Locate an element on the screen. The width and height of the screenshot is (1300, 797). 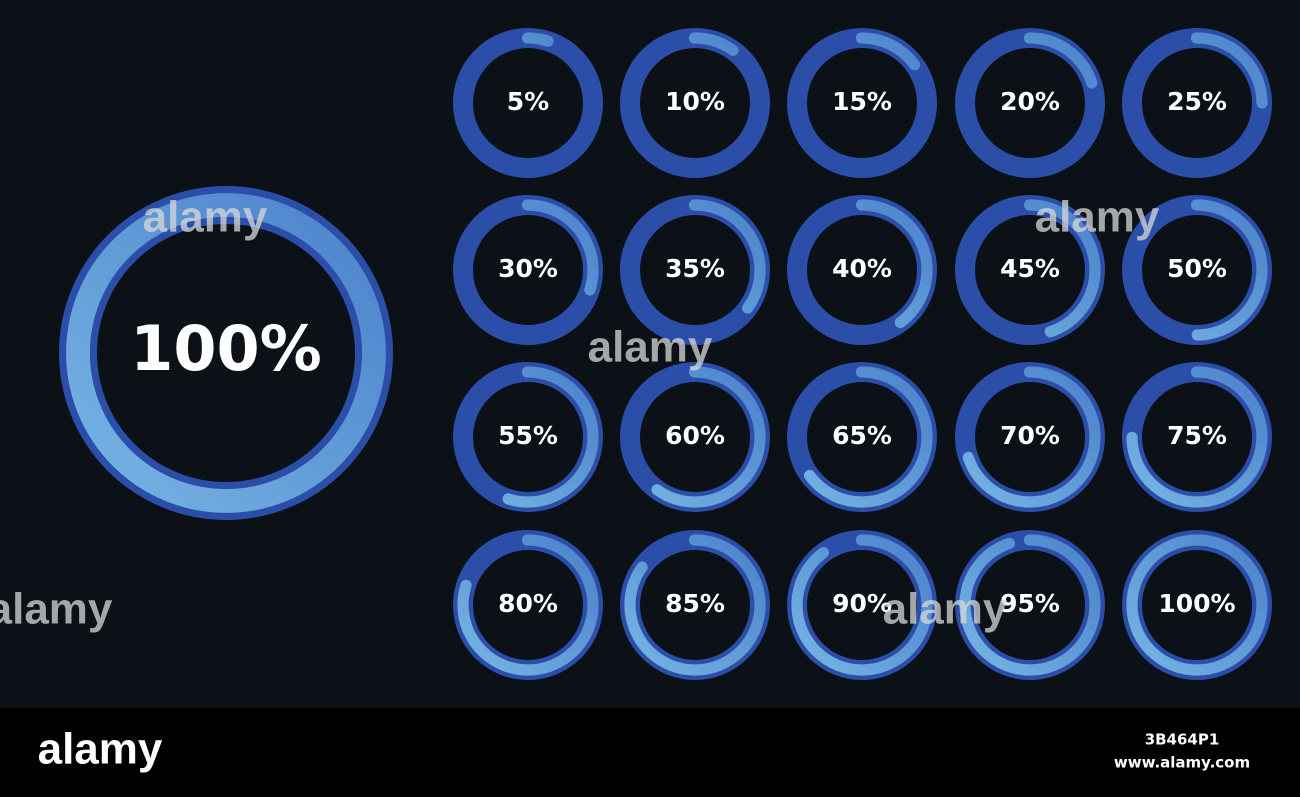
progress-label: 5% is located at coordinates (528, 101).